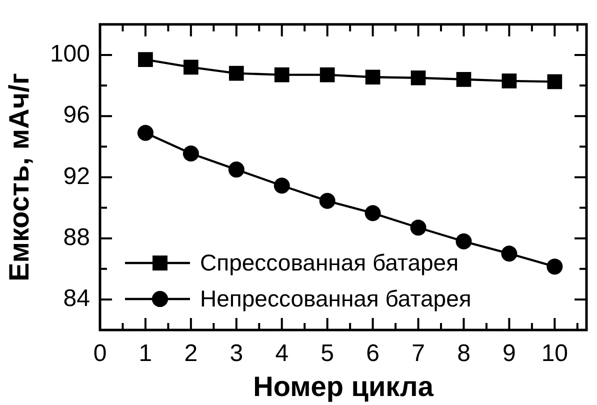 The height and width of the screenshot is (405, 597). I want to click on y-tick-label: 84, so click(76, 298).